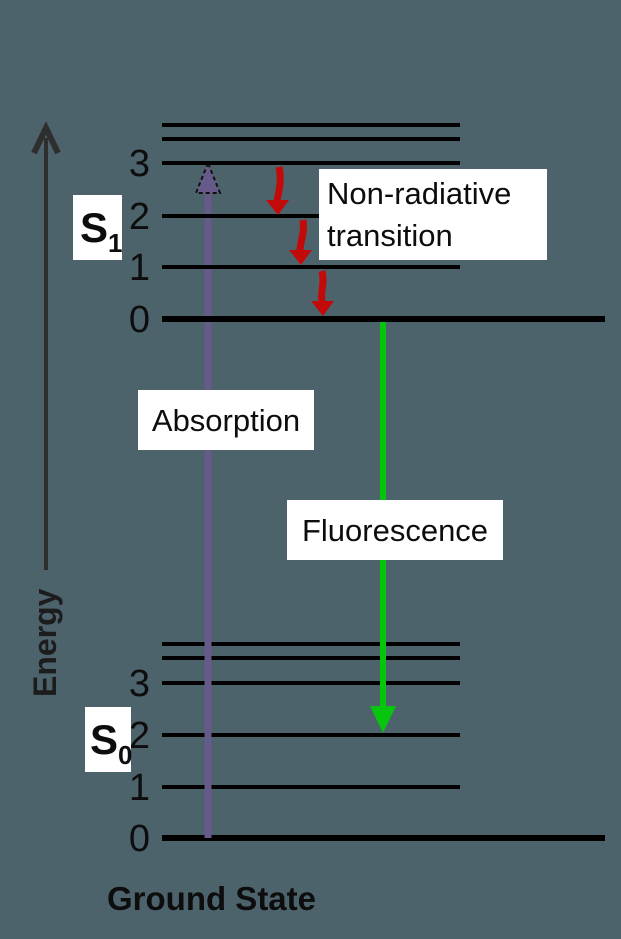  What do you see at coordinates (277, 207) in the screenshot?
I see `non-radiative-arrow-1-head` at bounding box center [277, 207].